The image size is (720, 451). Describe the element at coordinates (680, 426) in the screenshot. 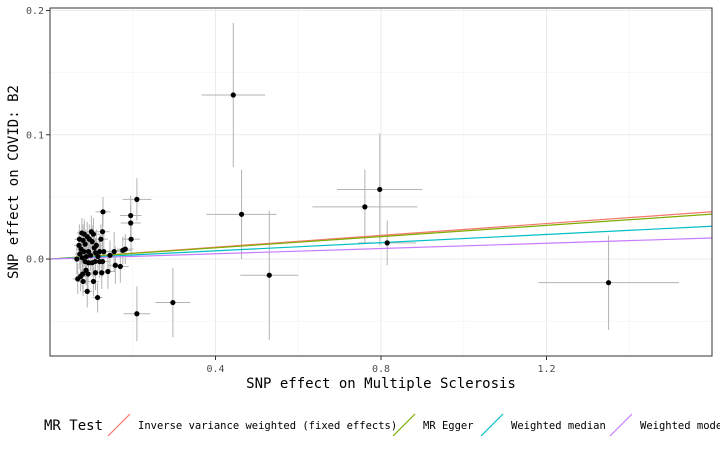

I see `legend-label: Weighted mode` at that location.